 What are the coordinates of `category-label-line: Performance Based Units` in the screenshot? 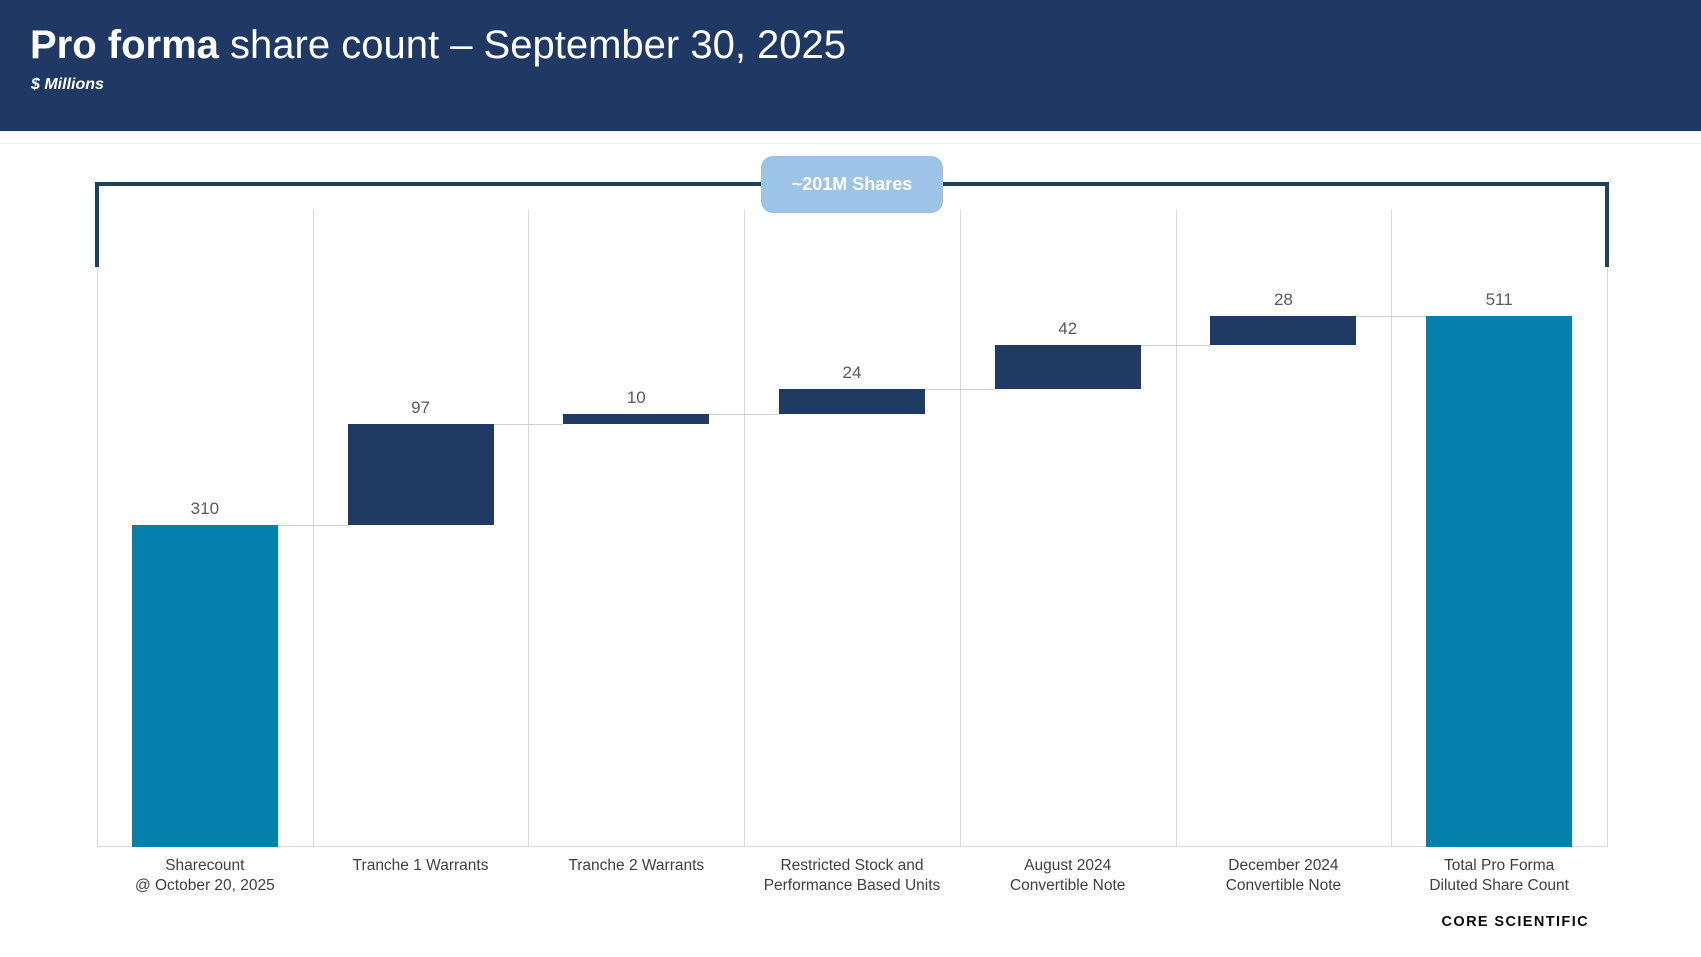 It's located at (852, 885).